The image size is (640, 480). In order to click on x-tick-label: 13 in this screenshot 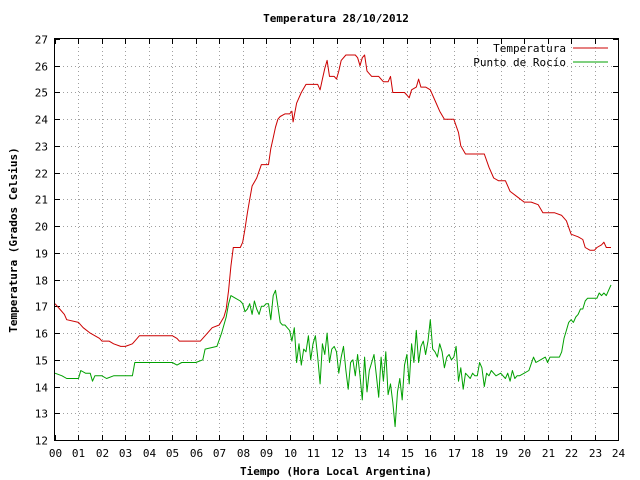, I will do `click(360, 453)`.